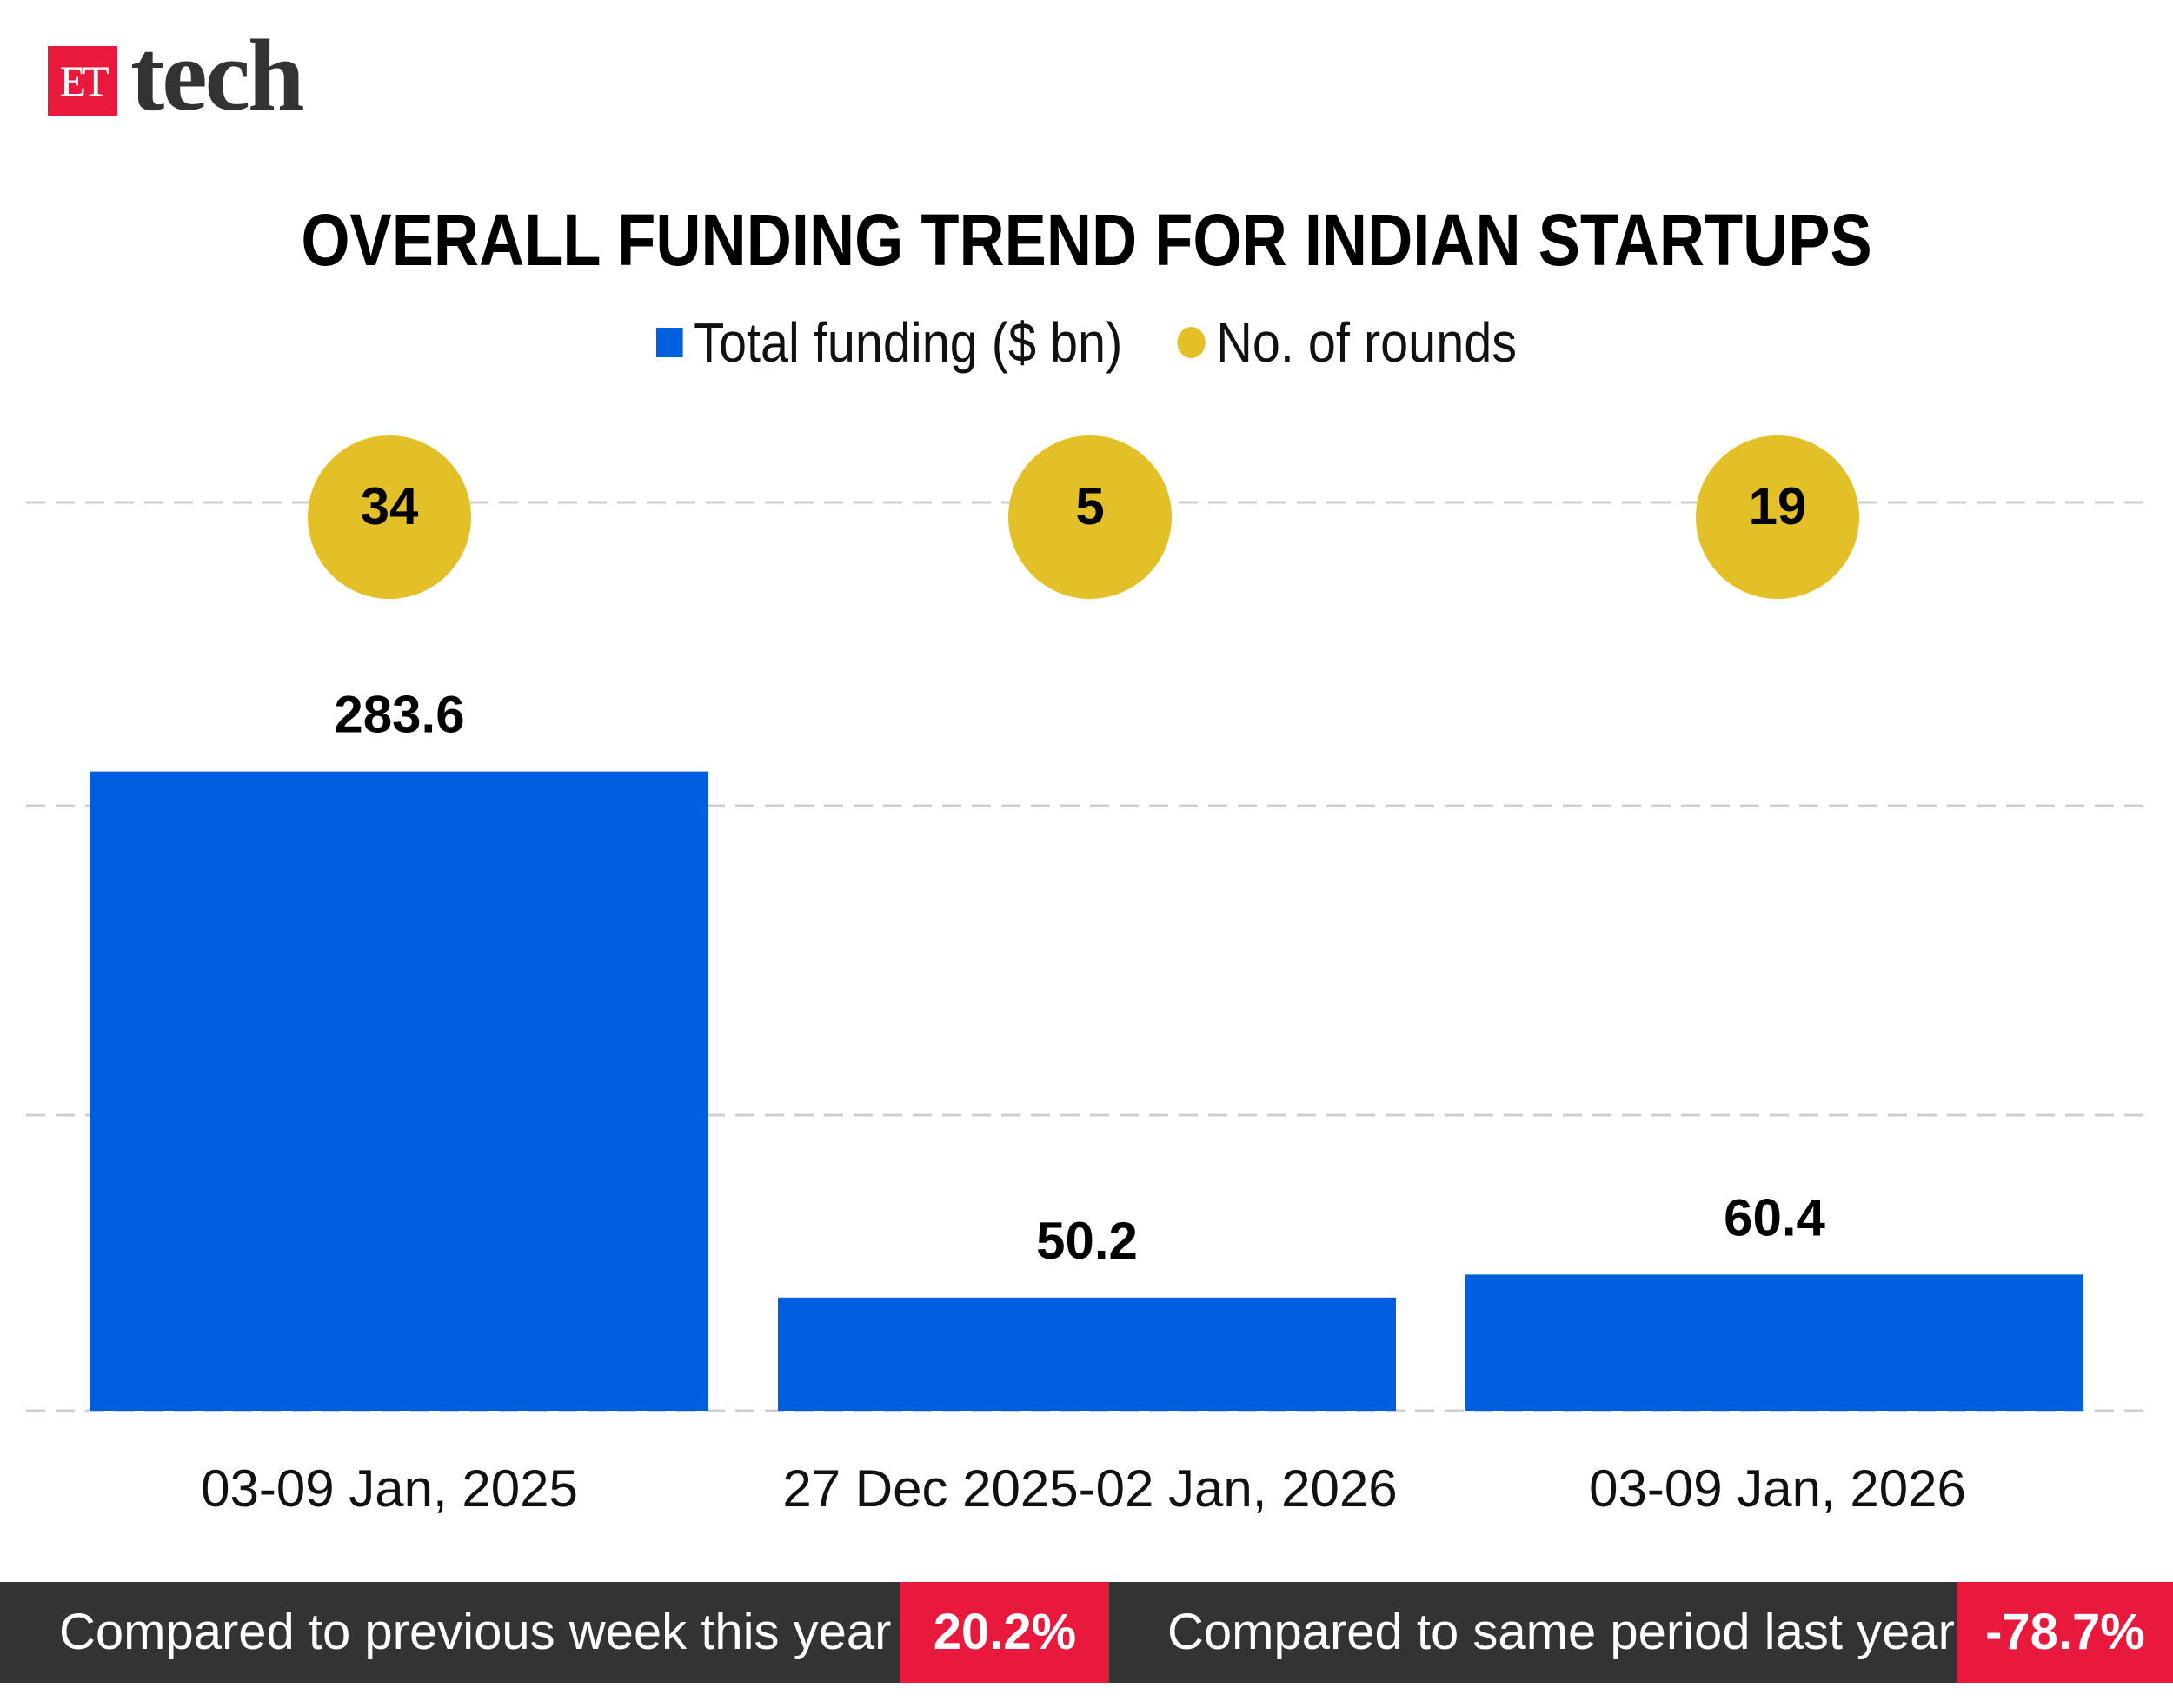 The height and width of the screenshot is (1708, 2173). I want to click on funding-value-label: 283.6, so click(399, 715).